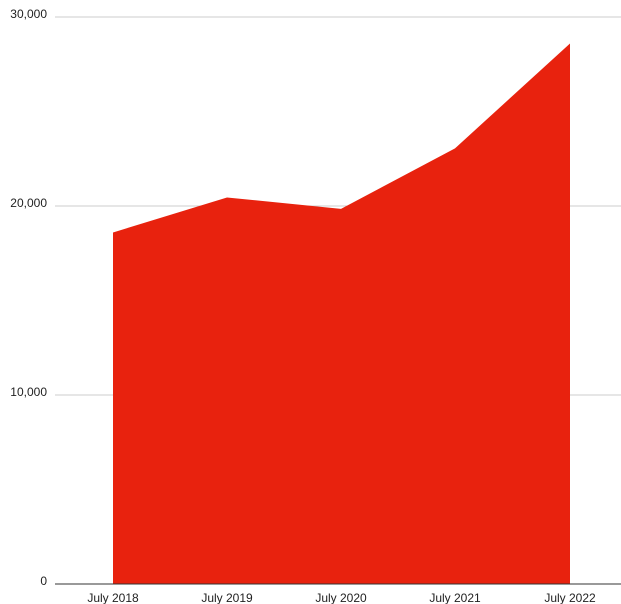  I want to click on x-tick-label: July 2022, so click(570, 597).